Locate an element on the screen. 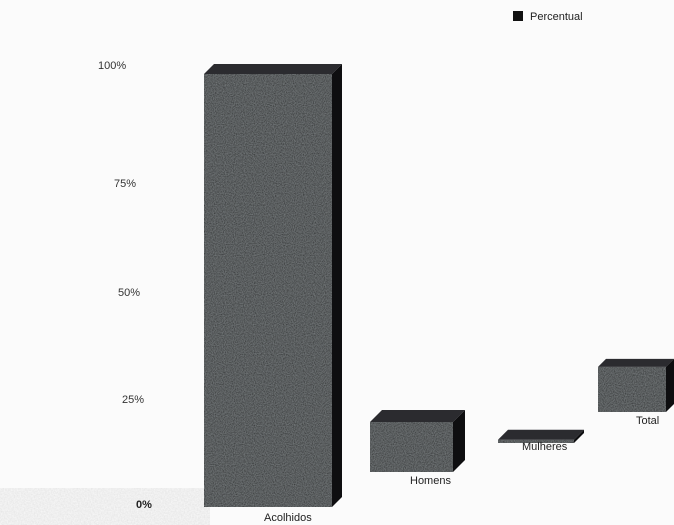  x-axis-labels: Acolhidos Homens Mulheres Total is located at coordinates (461, 469).